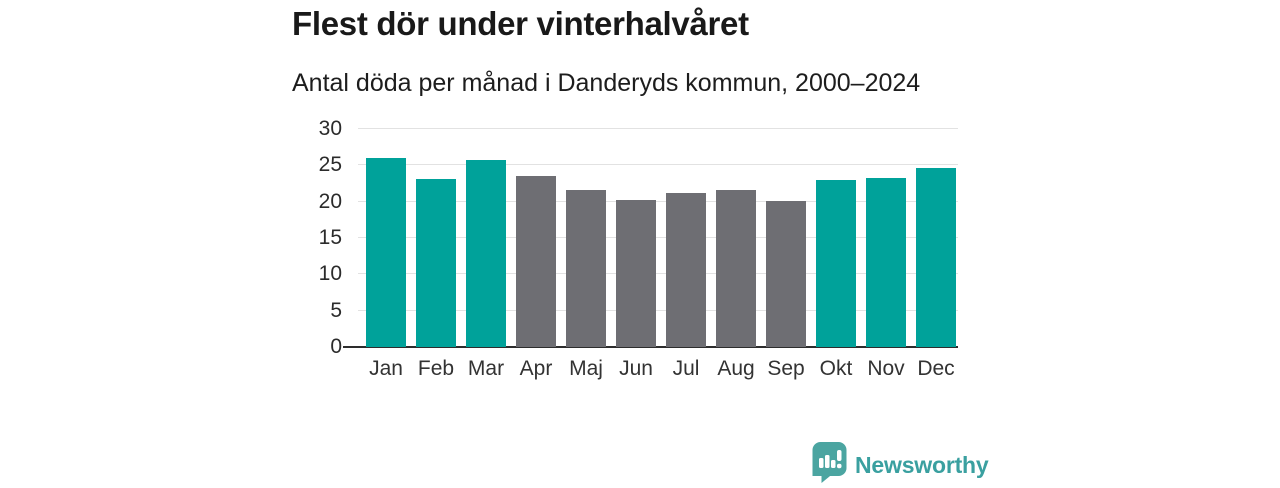 This screenshot has width=1280, height=488. I want to click on y-axis-tick-label-20: 20, so click(330, 201).